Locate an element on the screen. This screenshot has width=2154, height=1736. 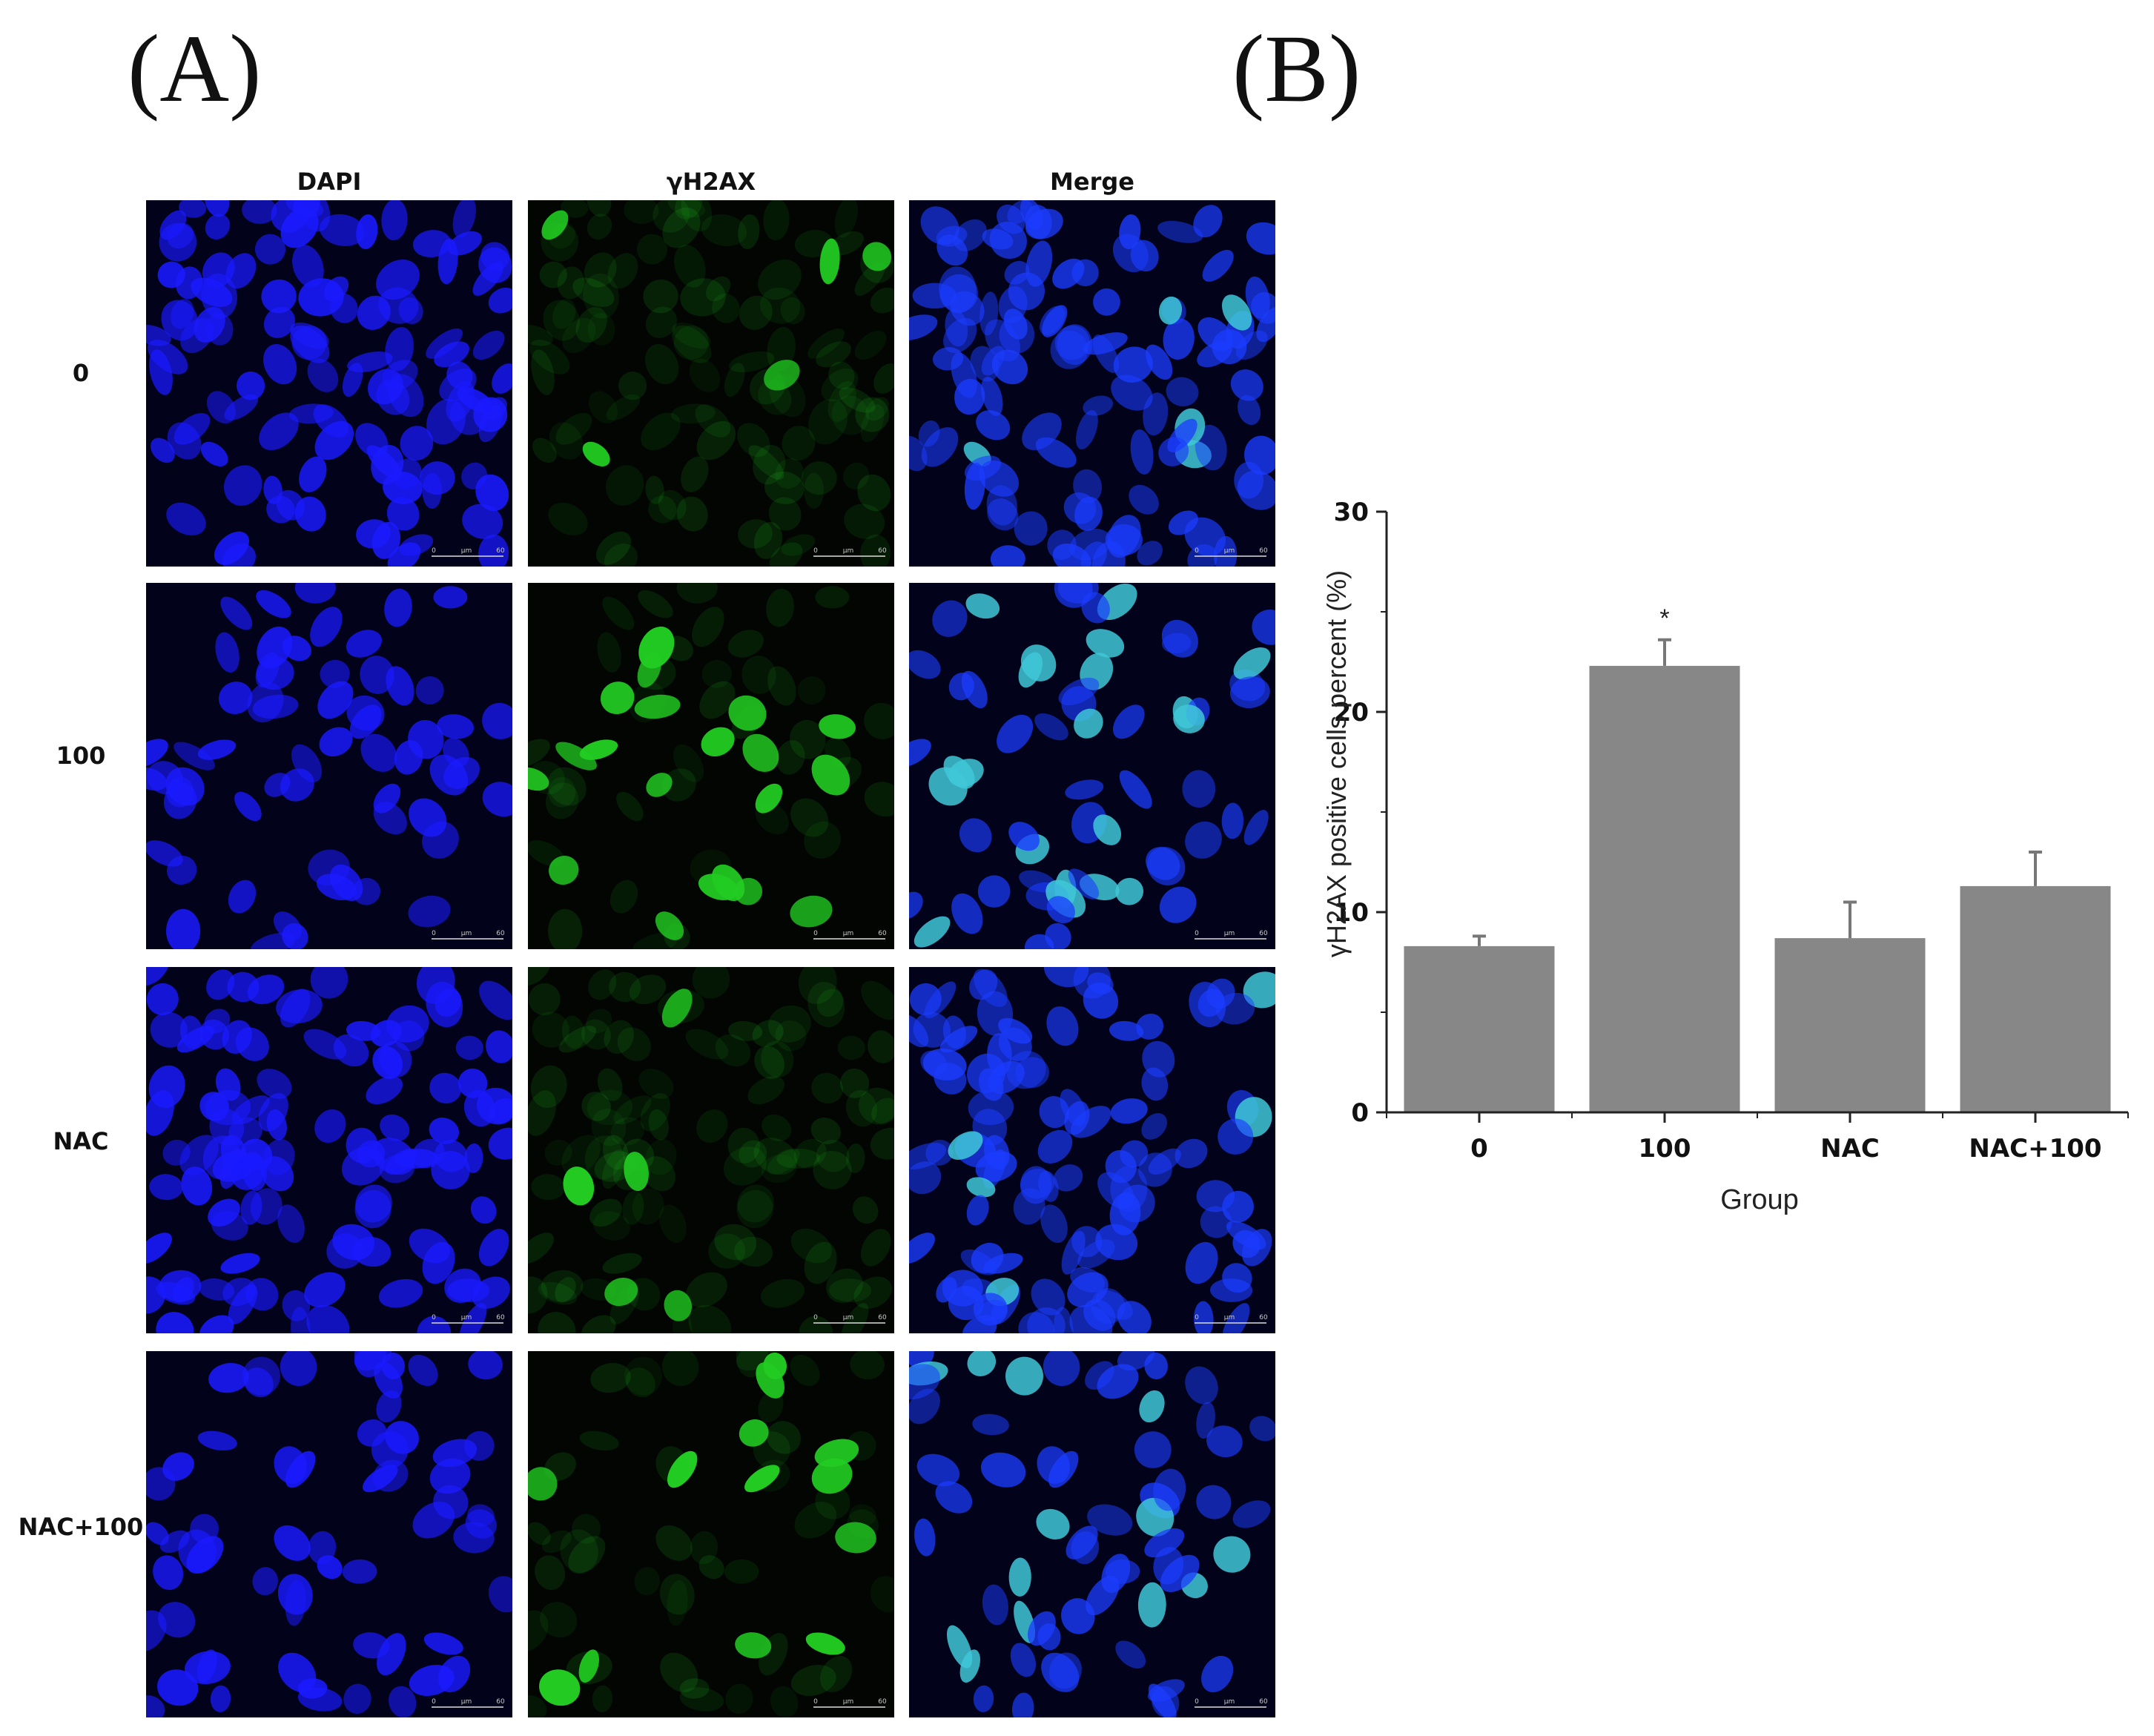
row-label-nac-100: NAC+100 is located at coordinates (81, 1527).